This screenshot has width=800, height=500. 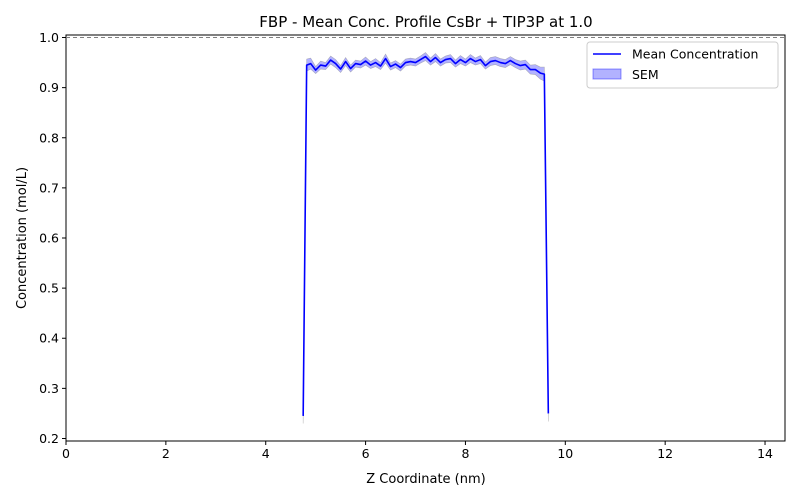 What do you see at coordinates (49, 338) in the screenshot?
I see `y-tick-label: 0.4` at bounding box center [49, 338].